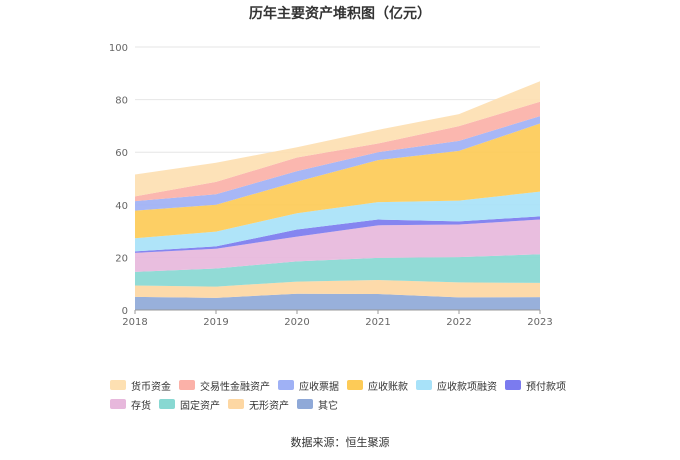  What do you see at coordinates (337, 234) in the screenshot?
I see `area-series-预付款项` at bounding box center [337, 234].